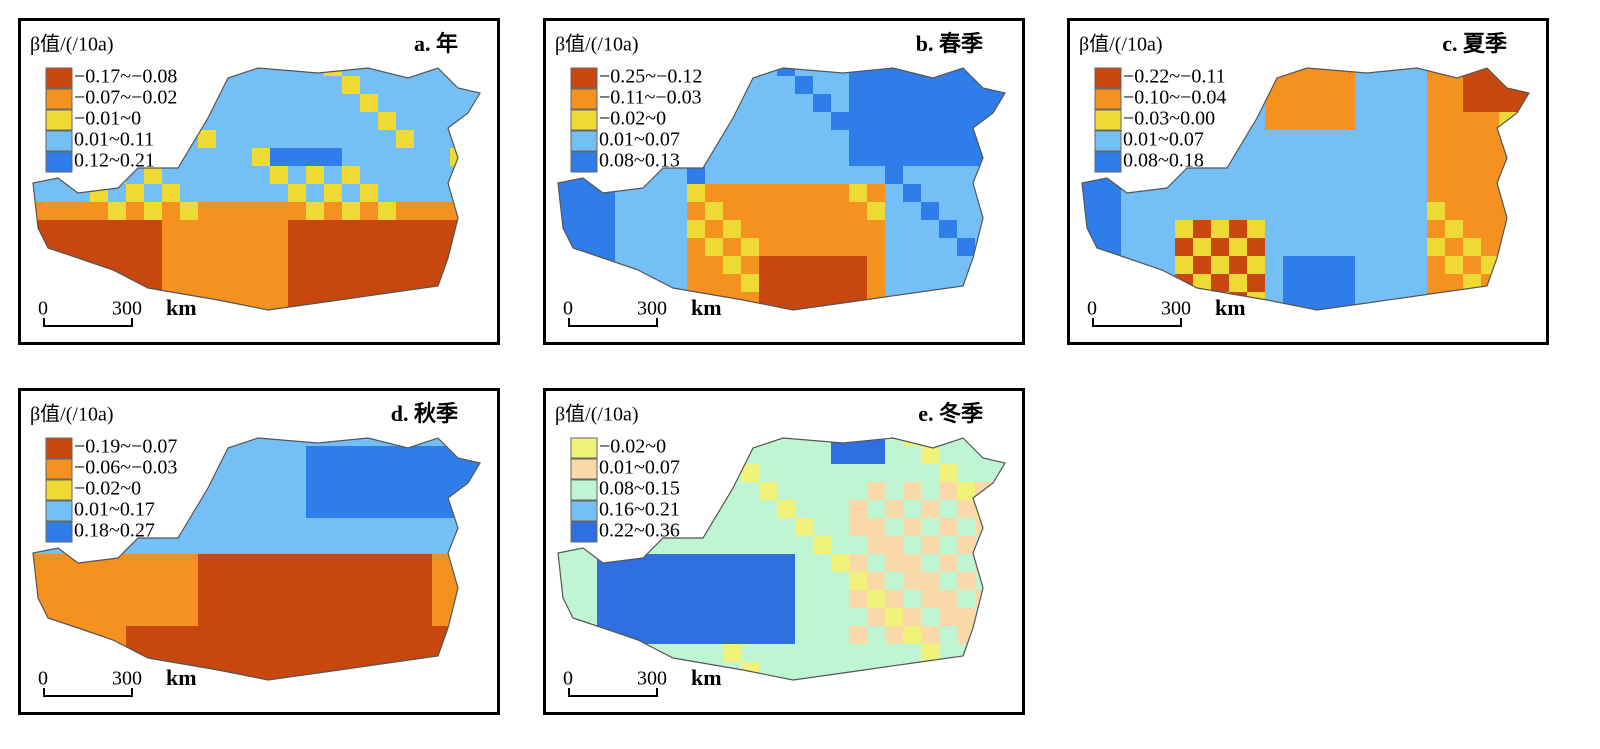 The height and width of the screenshot is (749, 1600). I want to click on legend-label: 0.08~0.15, so click(639, 489).